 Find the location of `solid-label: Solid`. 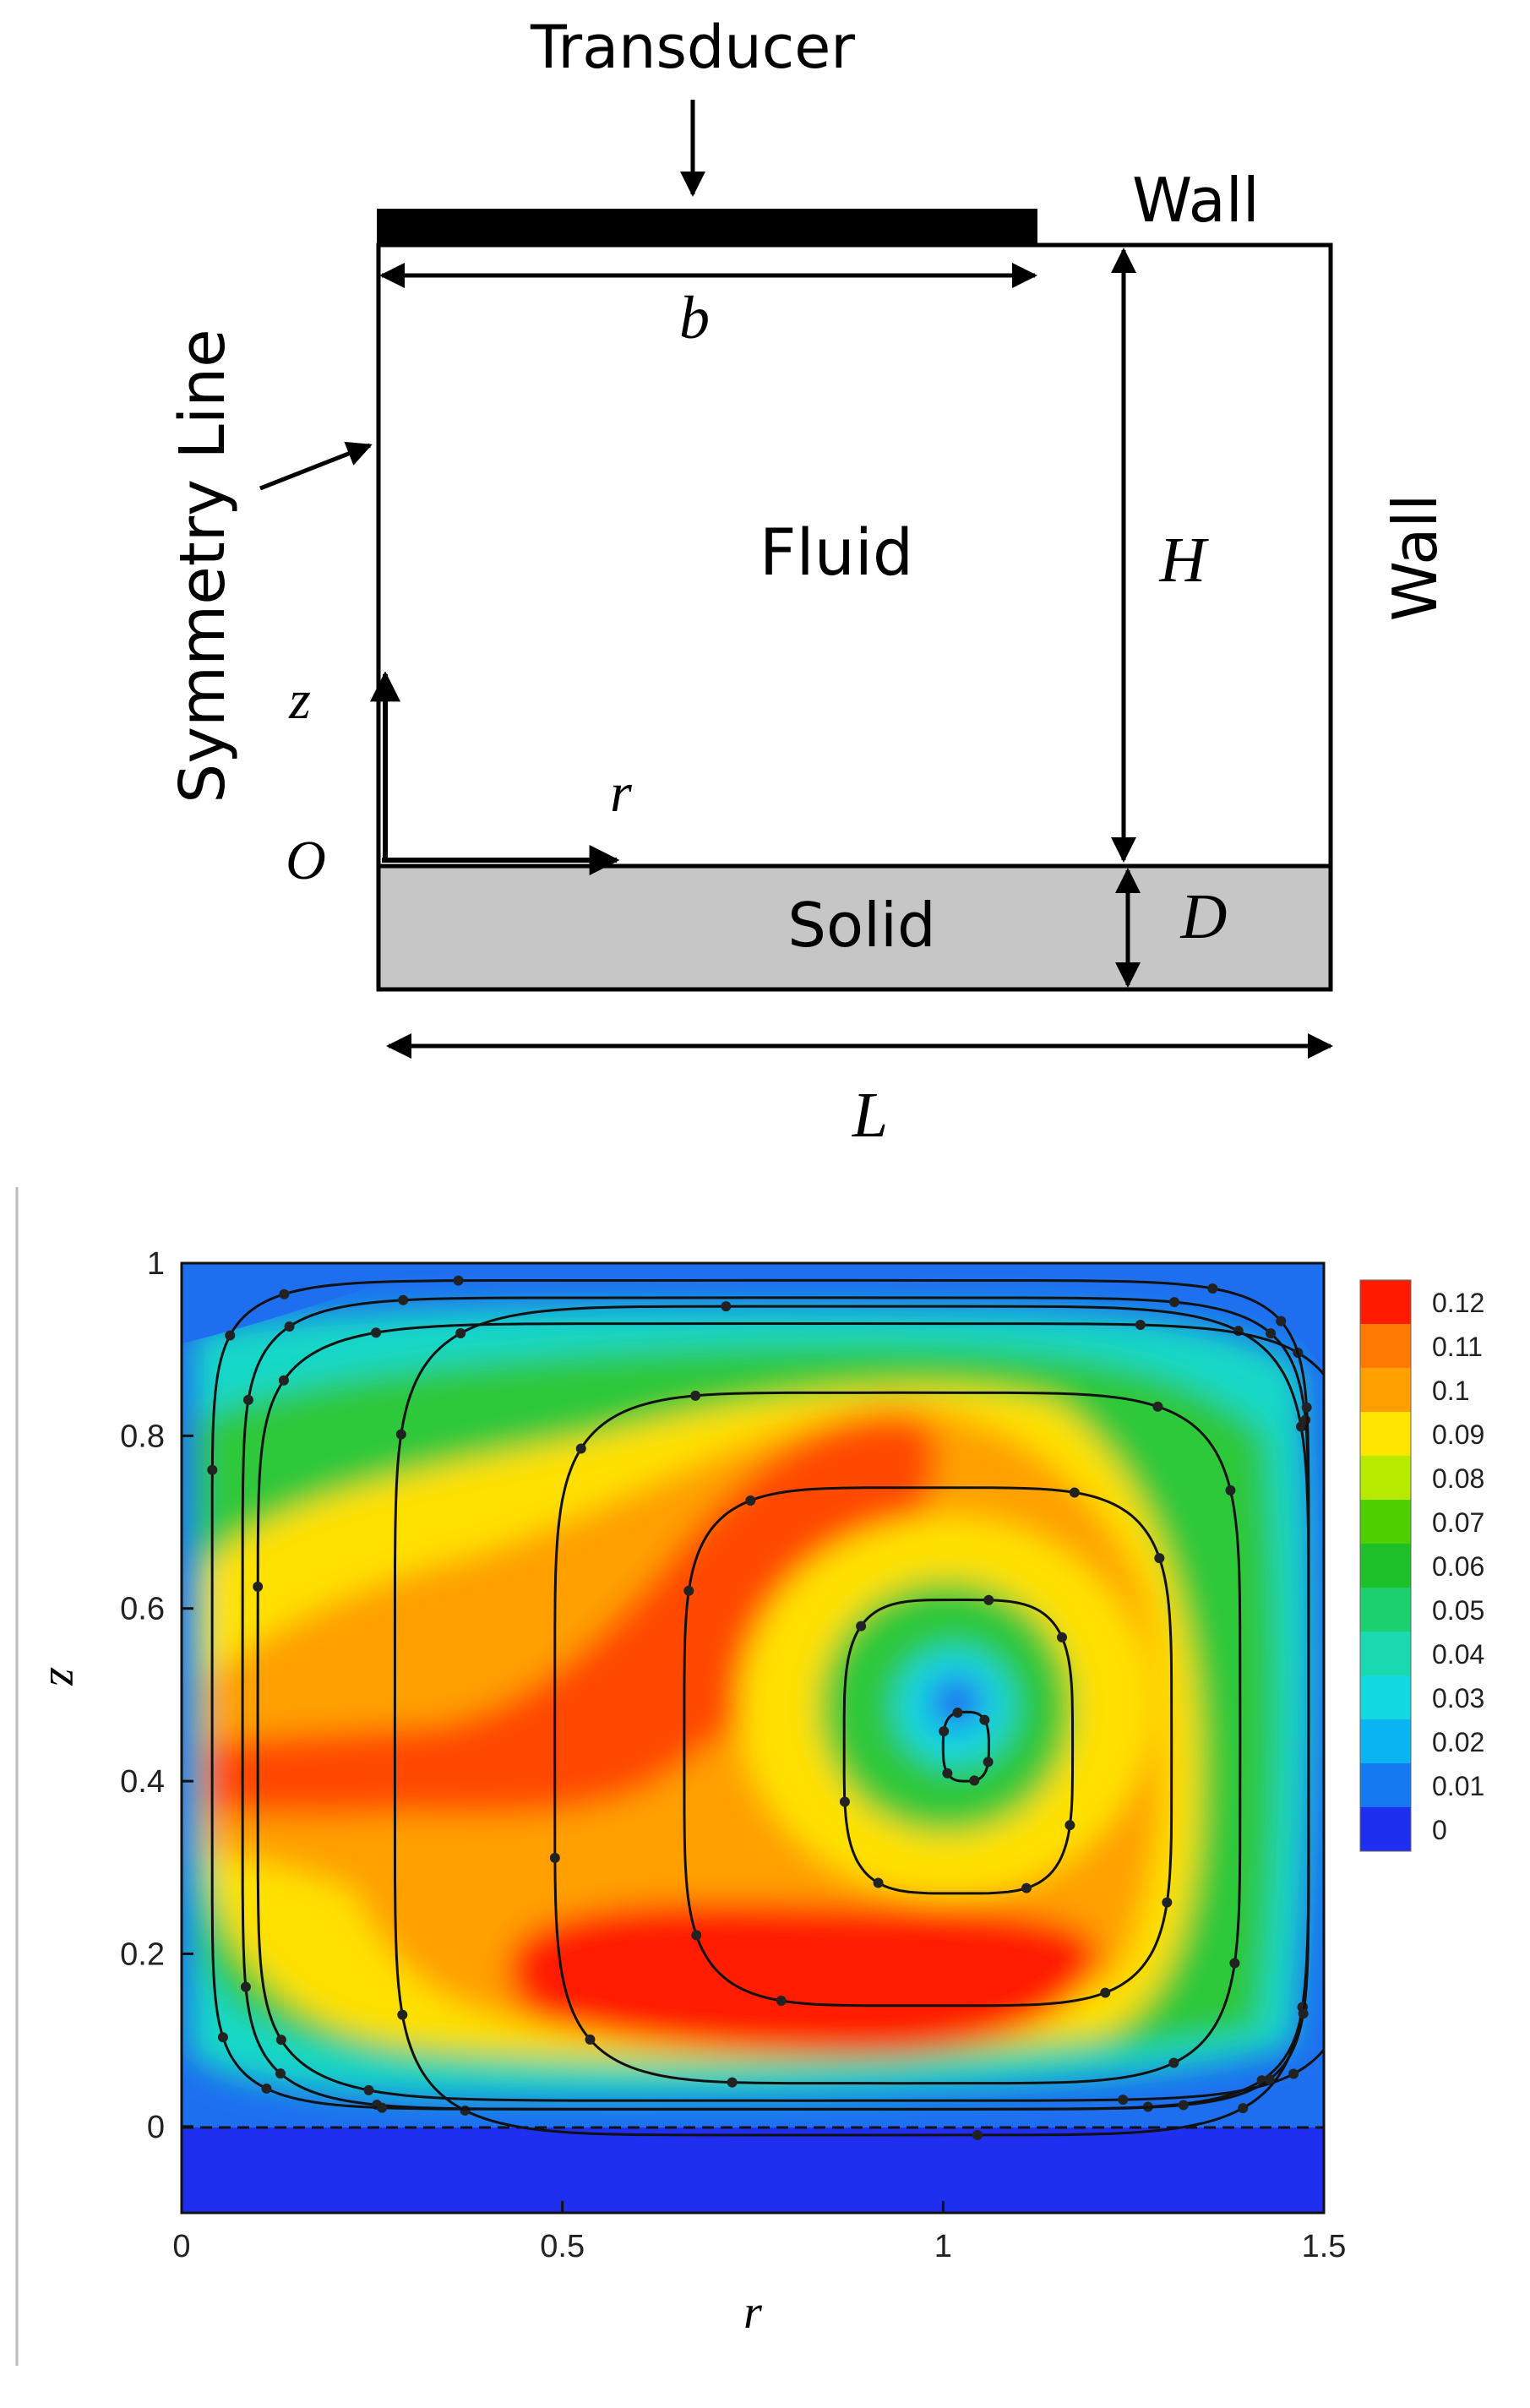

solid-label: Solid is located at coordinates (861, 926).